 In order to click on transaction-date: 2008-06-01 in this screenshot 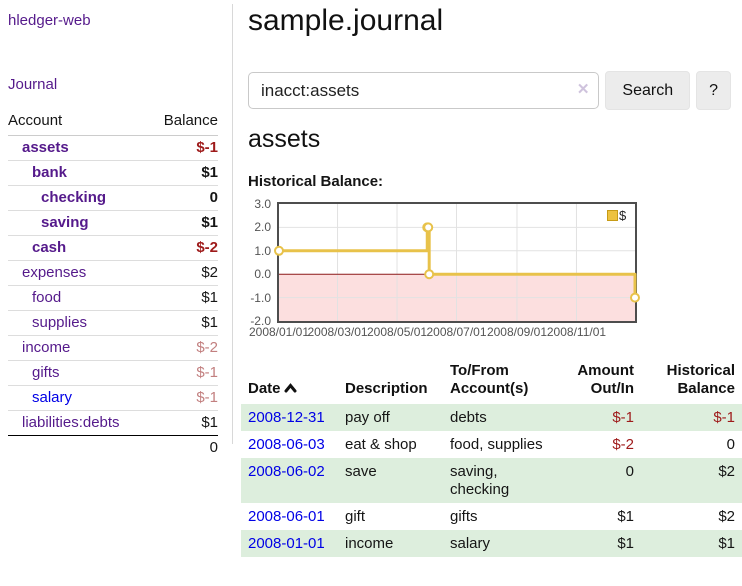, I will do `click(289, 516)`.